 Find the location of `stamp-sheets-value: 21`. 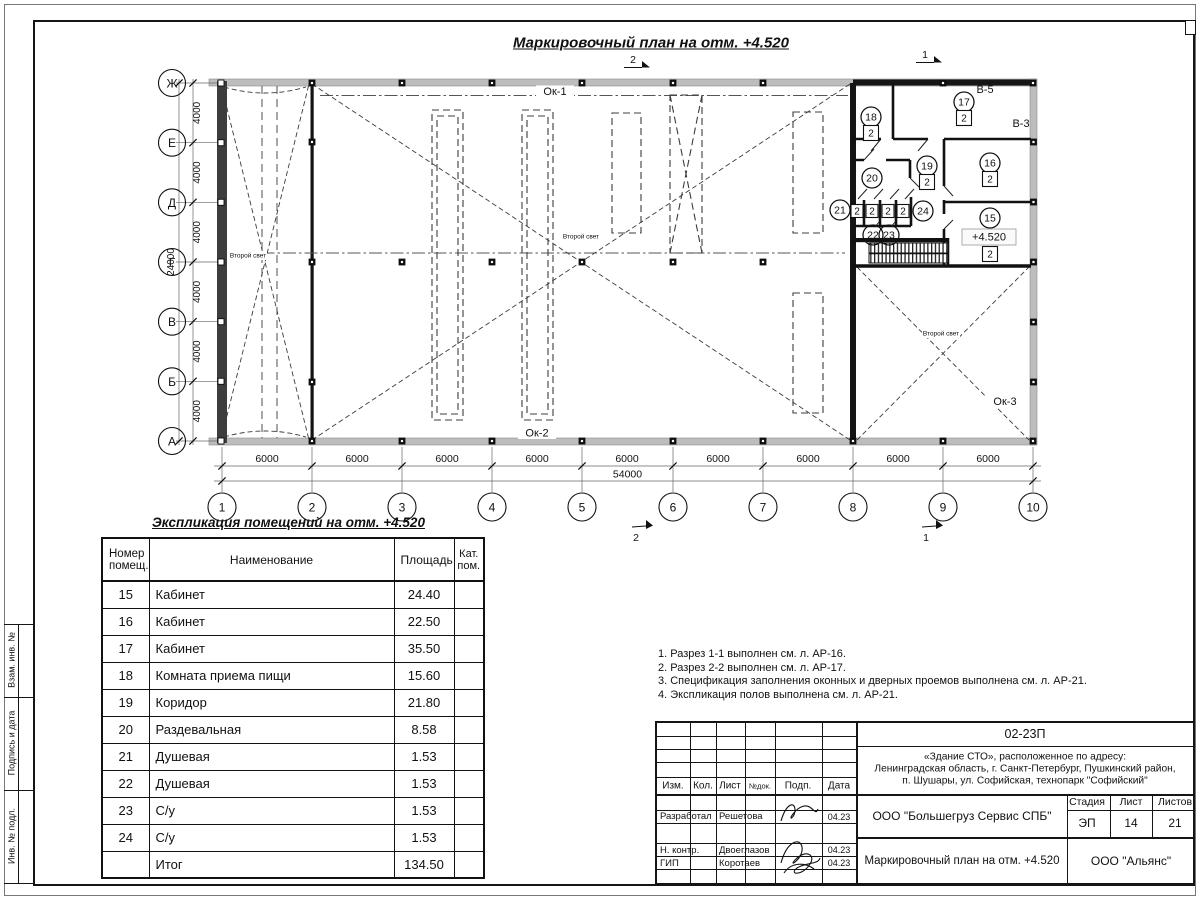

stamp-sheets-value: 21 is located at coordinates (1175, 823).